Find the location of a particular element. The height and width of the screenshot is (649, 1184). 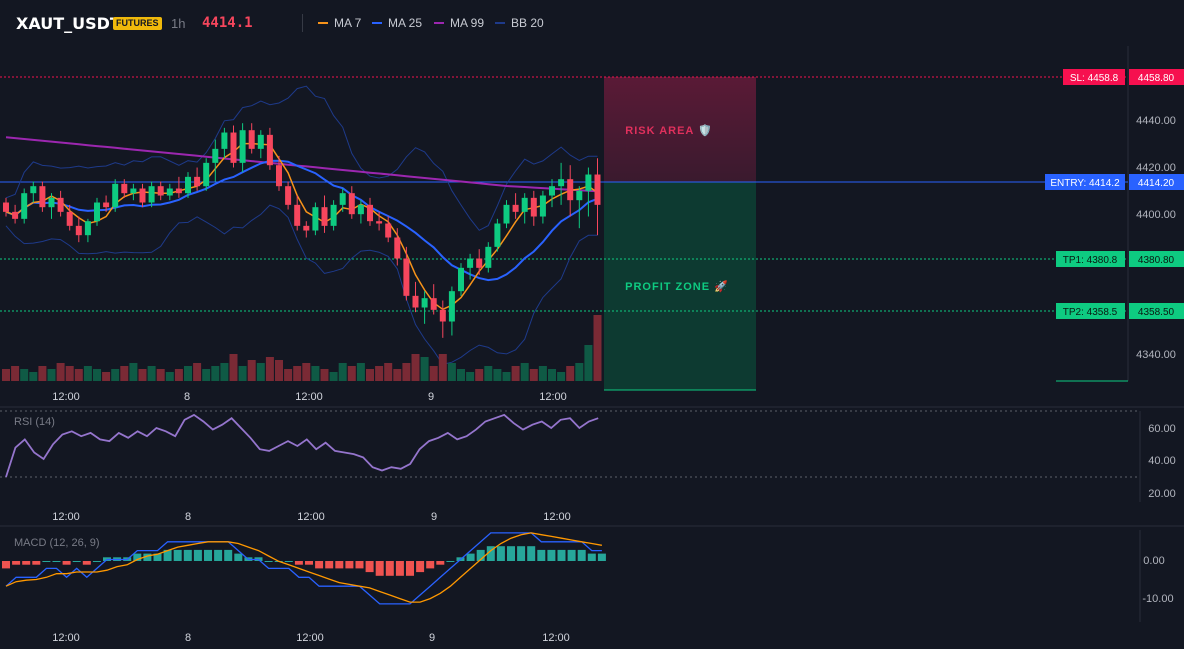

legend-bb20: BB 20 is located at coordinates (519, 23).